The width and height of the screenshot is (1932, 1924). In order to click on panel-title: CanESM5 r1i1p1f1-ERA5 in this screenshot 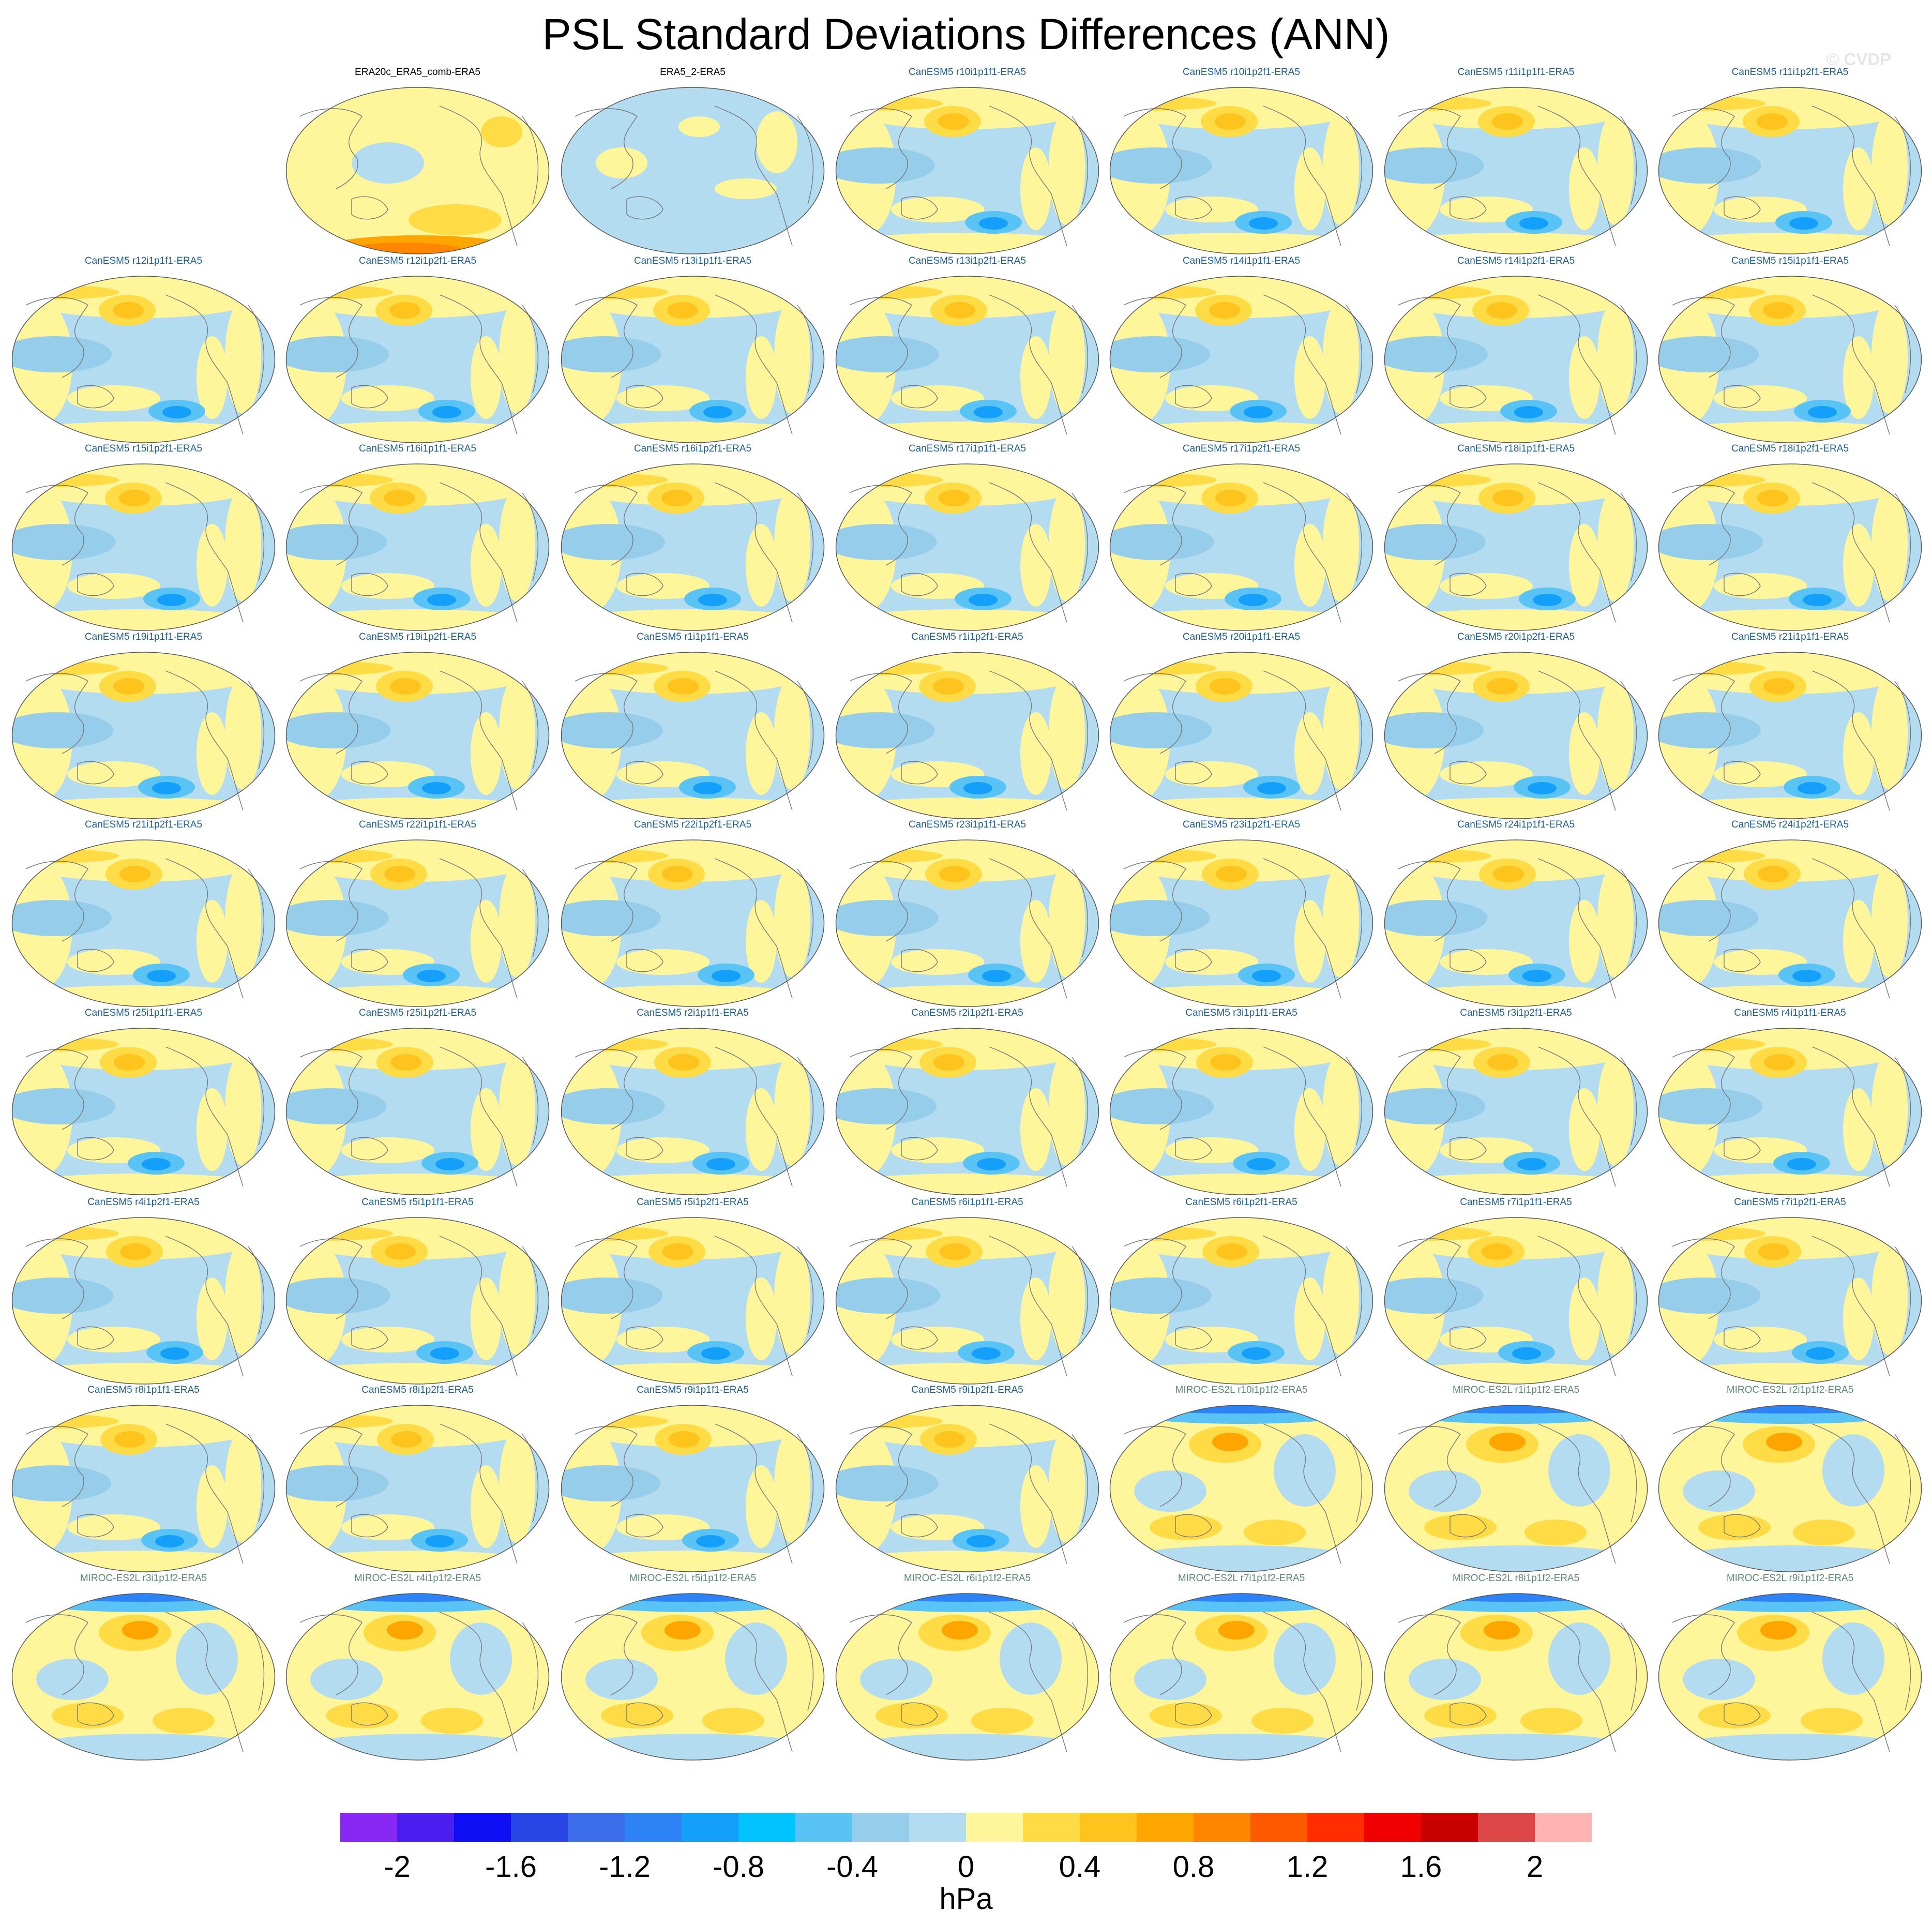, I will do `click(693, 637)`.